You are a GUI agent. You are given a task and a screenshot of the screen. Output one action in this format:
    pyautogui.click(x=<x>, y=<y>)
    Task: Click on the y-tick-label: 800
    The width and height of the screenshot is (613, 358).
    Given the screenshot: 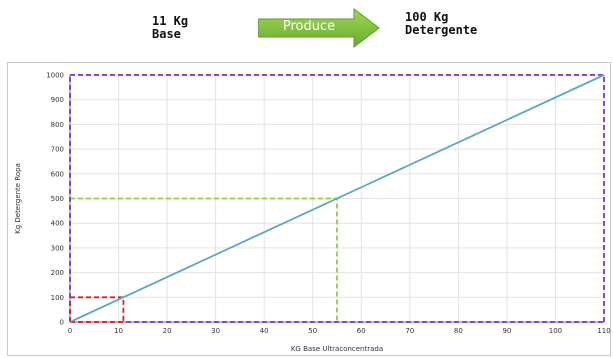 What is the action you would take?
    pyautogui.click(x=57, y=125)
    